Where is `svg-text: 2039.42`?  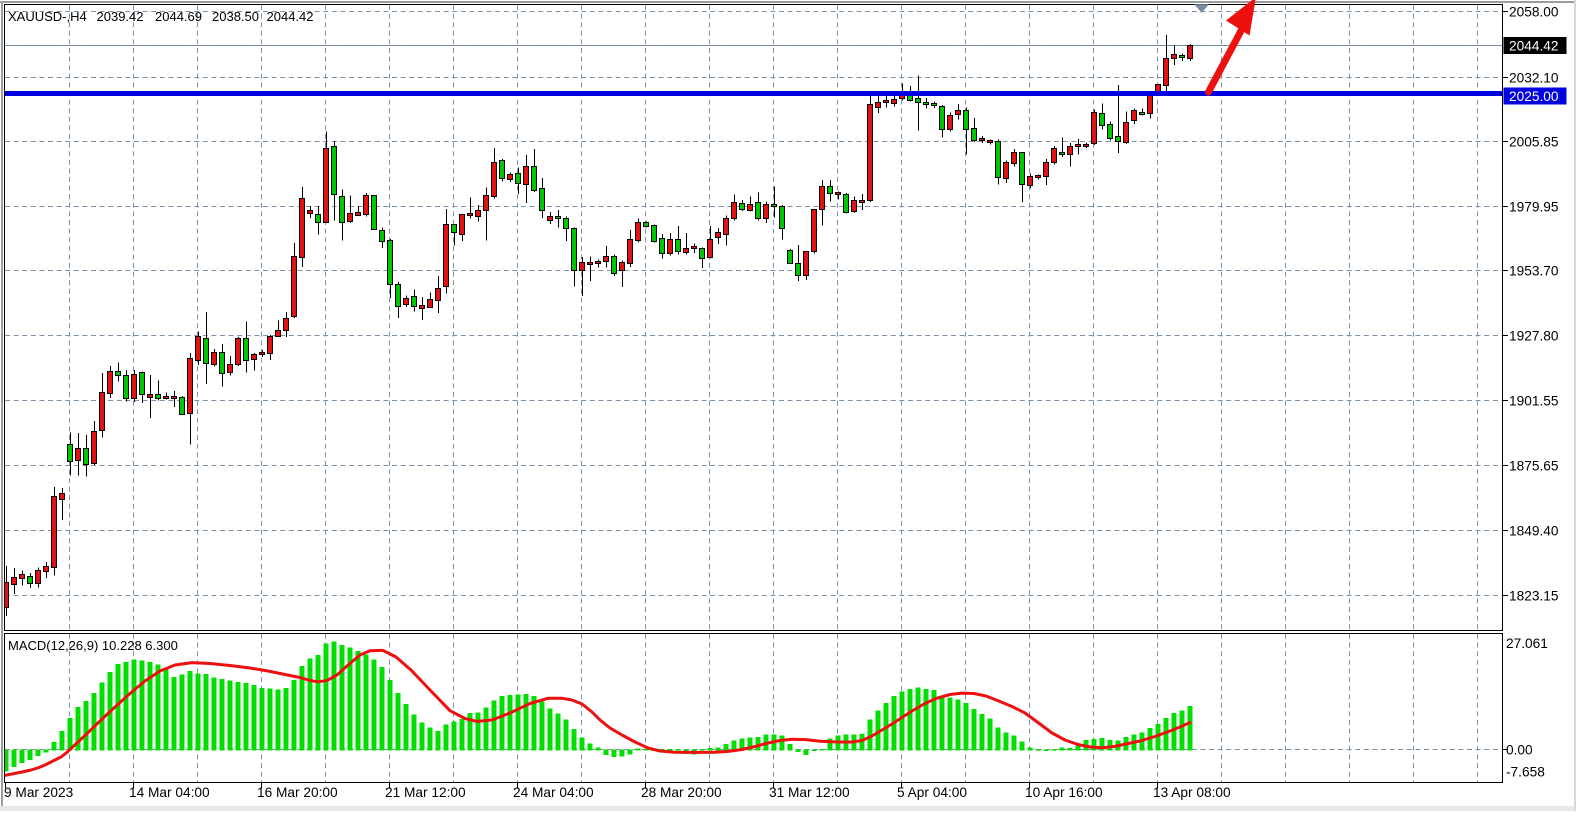 svg-text: 2039.42 is located at coordinates (120, 16).